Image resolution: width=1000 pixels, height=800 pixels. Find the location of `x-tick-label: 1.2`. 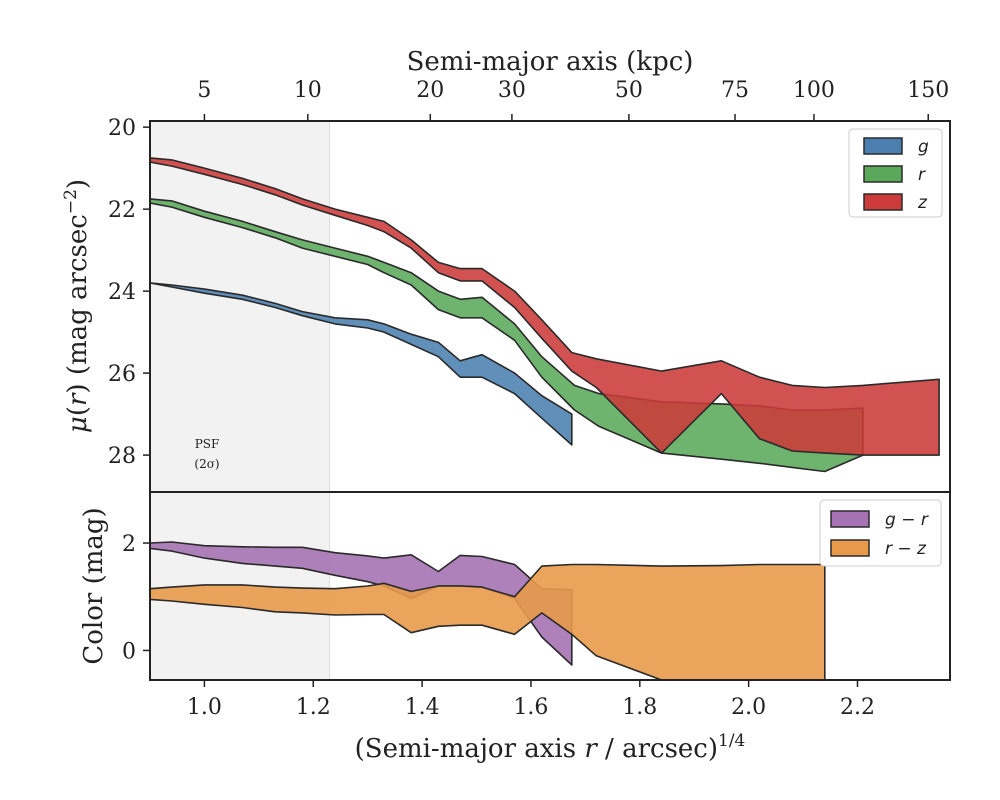

x-tick-label: 1.2 is located at coordinates (313, 707).